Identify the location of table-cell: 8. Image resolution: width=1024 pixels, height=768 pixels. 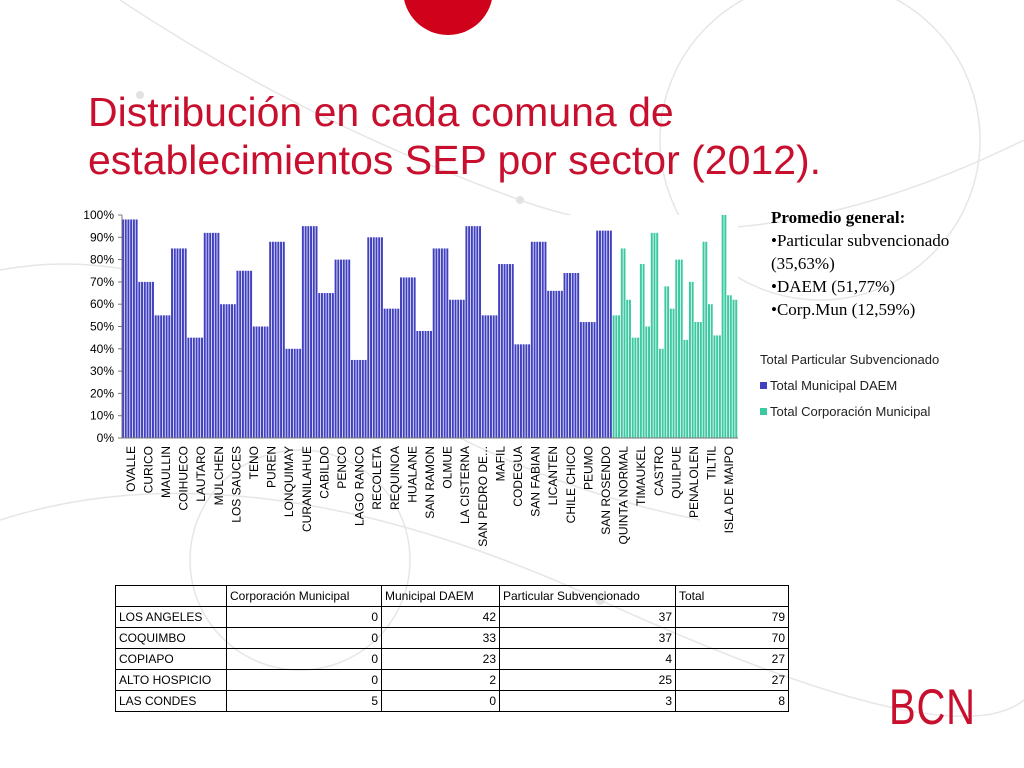
(732, 701).